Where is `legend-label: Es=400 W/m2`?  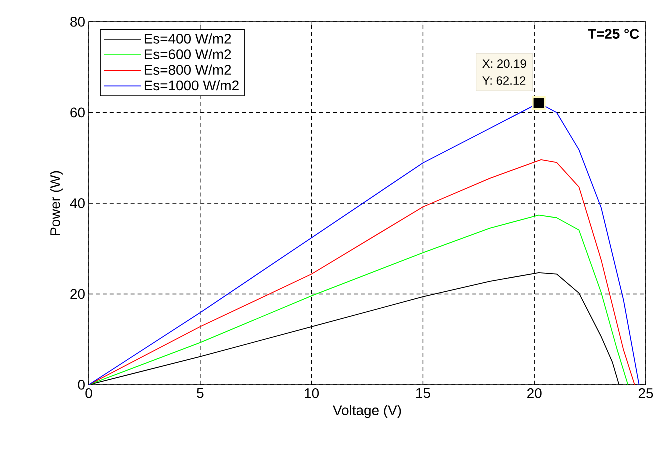
legend-label: Es=400 W/m2 is located at coordinates (188, 39).